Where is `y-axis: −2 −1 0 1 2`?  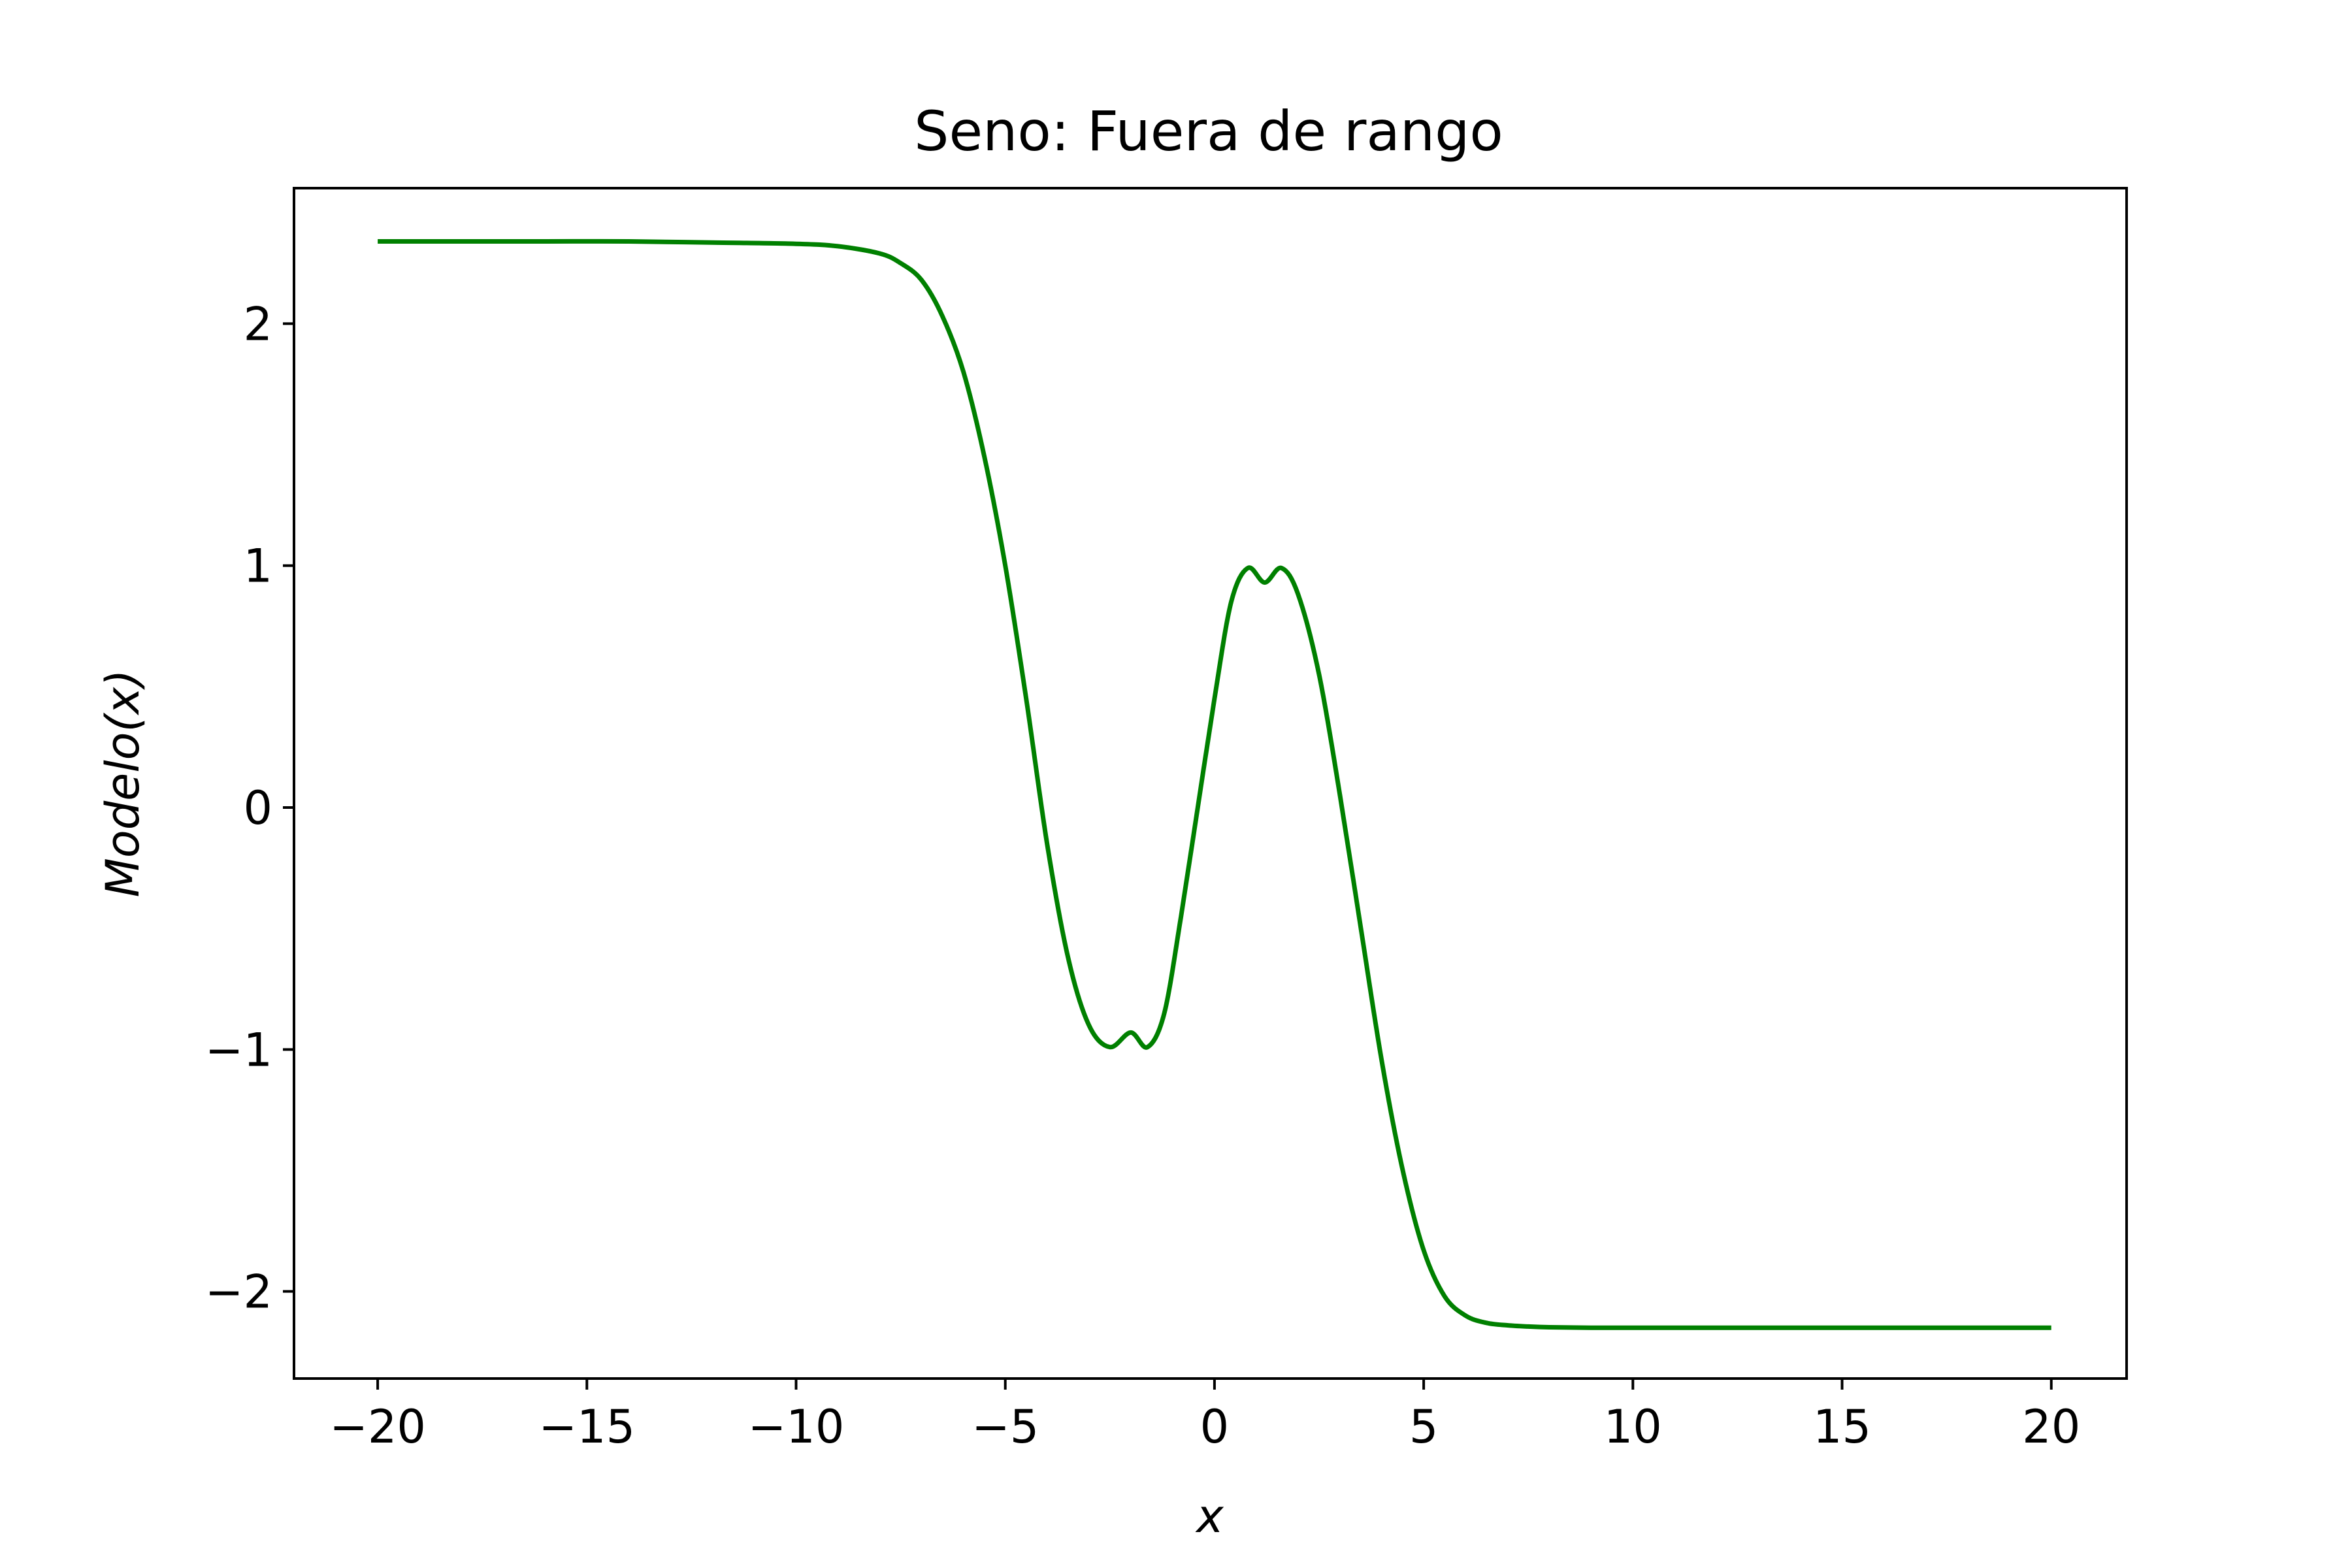
y-axis: −2 −1 0 1 2 is located at coordinates (249, 808).